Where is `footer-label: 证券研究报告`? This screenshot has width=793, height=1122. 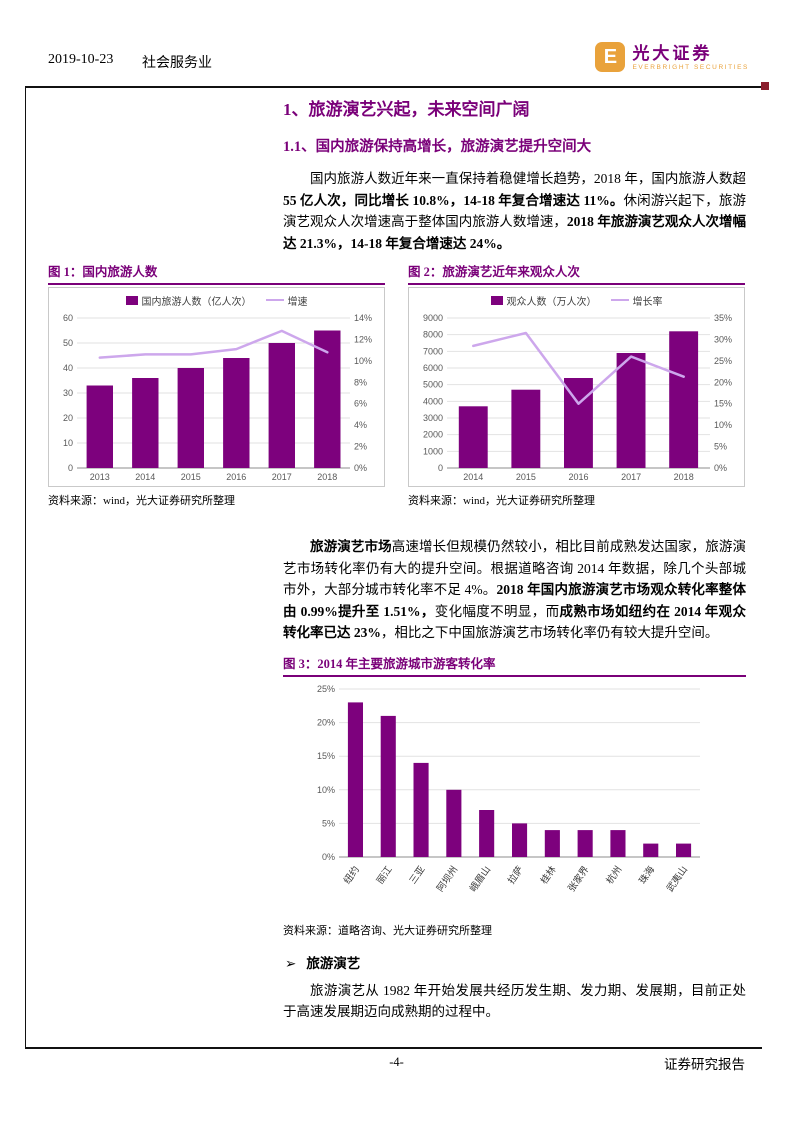 footer-label: 证券研究报告 is located at coordinates (704, 1064).